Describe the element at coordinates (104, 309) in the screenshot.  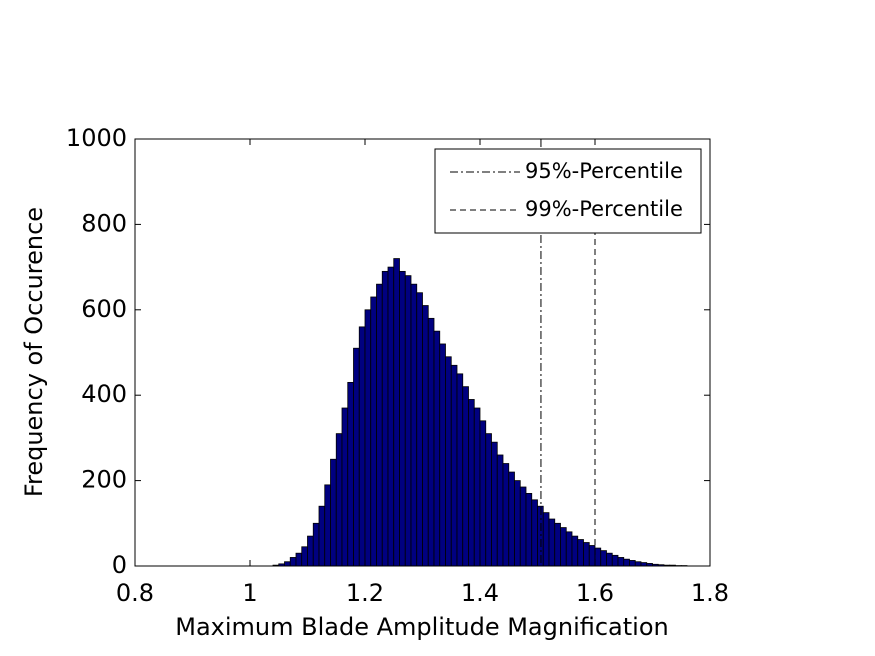
I see `y-tick-label: 600` at that location.